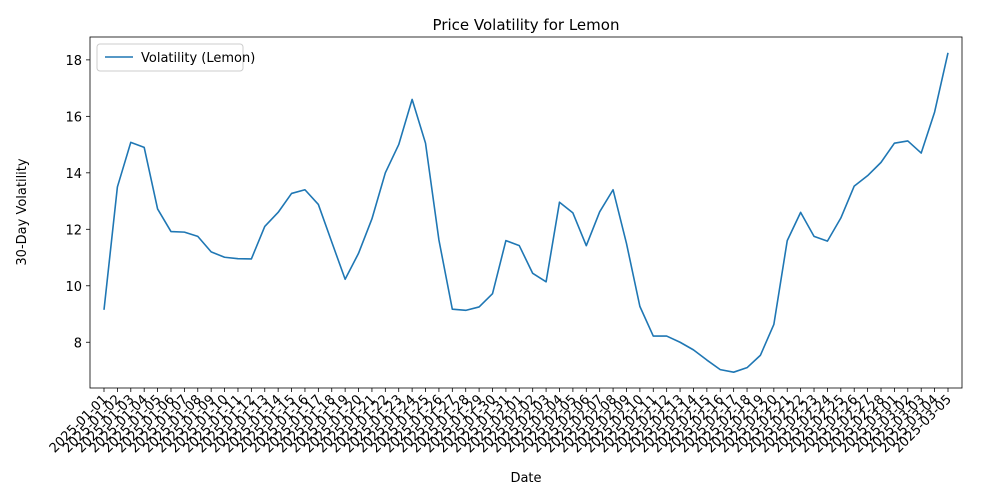 This screenshot has height=500, width=1000. What do you see at coordinates (526, 25) in the screenshot?
I see `chart-title: Price Volatility for Lemon` at bounding box center [526, 25].